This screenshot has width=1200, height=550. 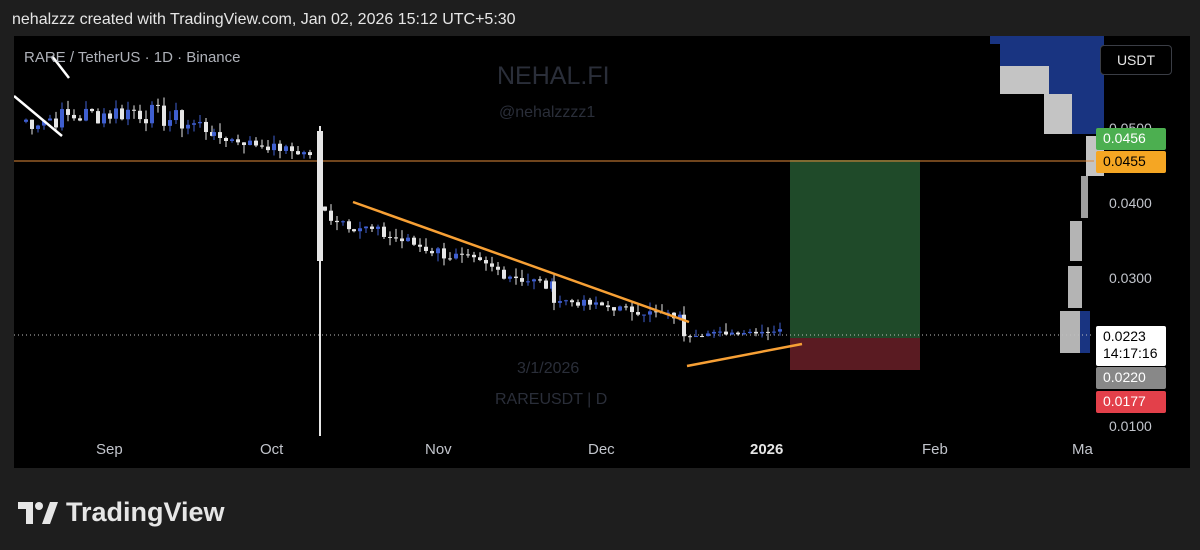 I want to click on crash-candle-body, so click(x=320, y=196).